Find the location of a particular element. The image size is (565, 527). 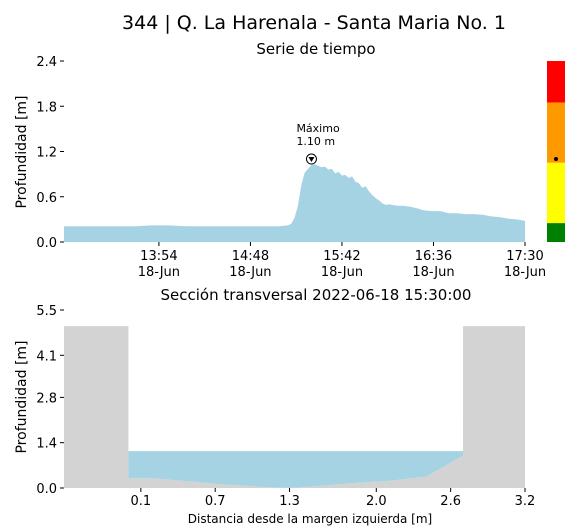

alert-level-bar is located at coordinates (556, 151).